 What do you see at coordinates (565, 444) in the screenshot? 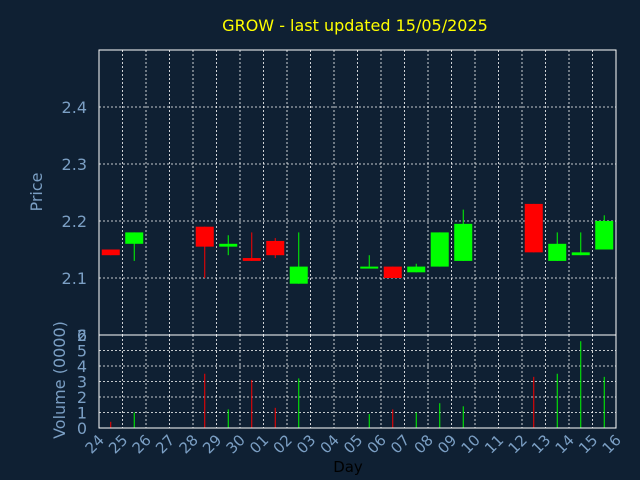
I see `x-tick-label: 14` at bounding box center [565, 444].